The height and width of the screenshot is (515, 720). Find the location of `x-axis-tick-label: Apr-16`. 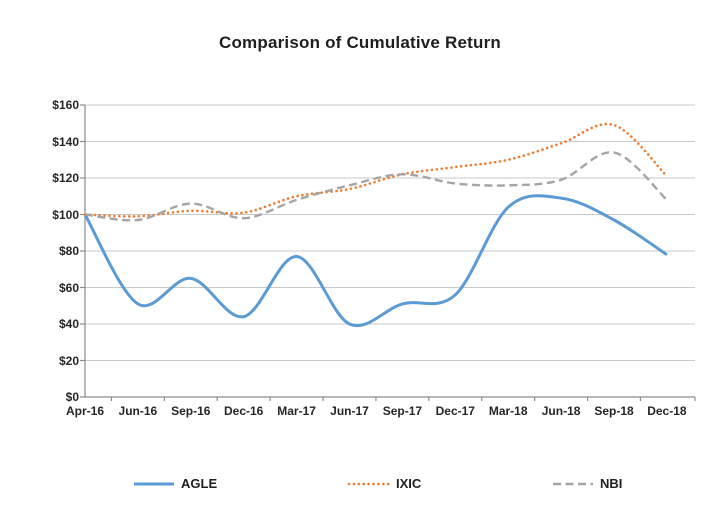

x-axis-tick-label: Apr-16 is located at coordinates (84, 411).